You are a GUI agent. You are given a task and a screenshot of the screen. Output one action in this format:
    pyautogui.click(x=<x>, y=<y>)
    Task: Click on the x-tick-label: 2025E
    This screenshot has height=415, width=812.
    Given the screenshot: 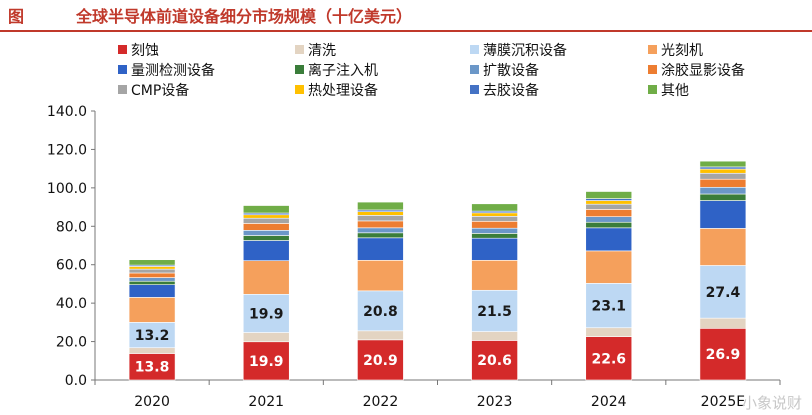 What is the action you would take?
    pyautogui.click(x=723, y=402)
    